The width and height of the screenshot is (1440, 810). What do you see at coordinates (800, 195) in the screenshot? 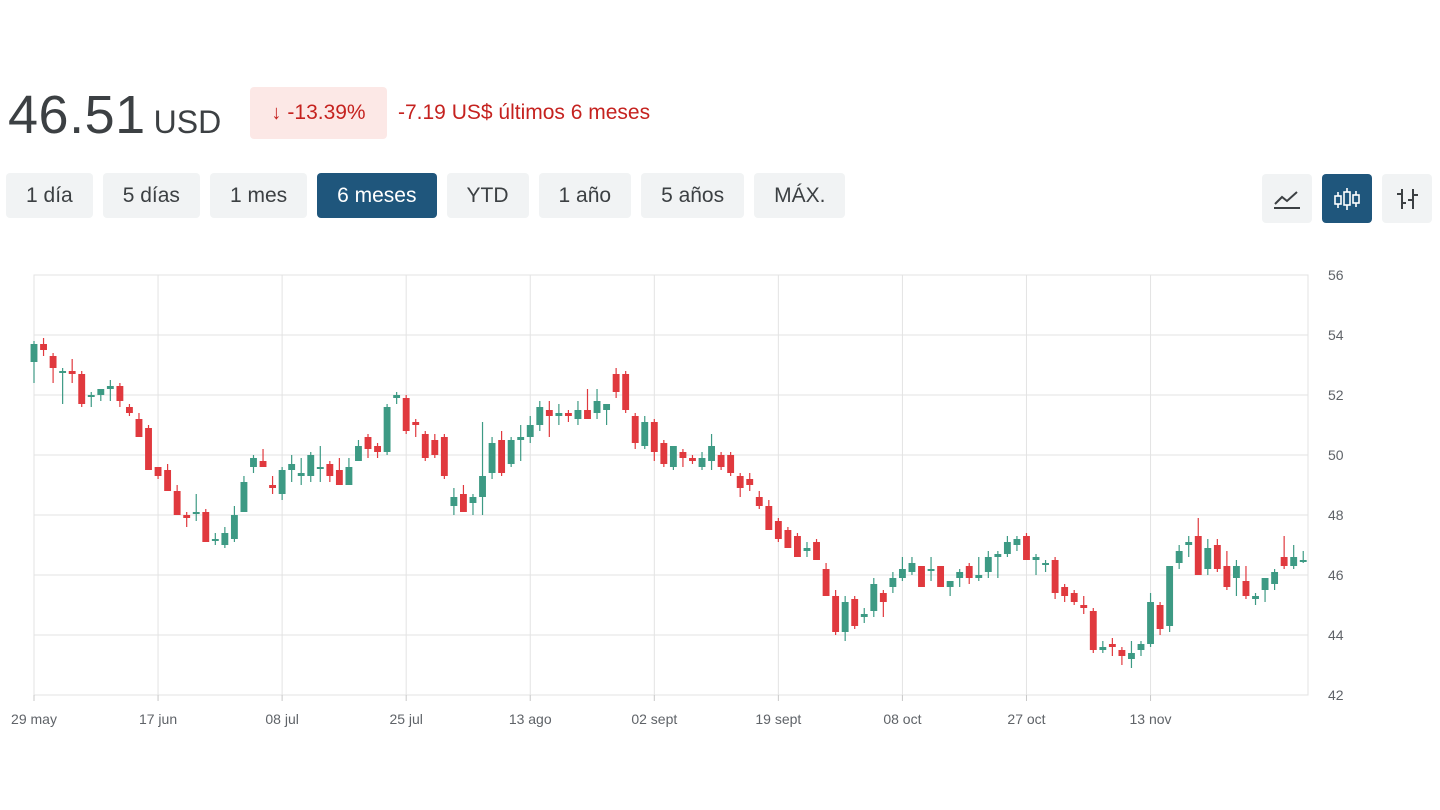
I see `range-button-max: MÁX.` at bounding box center [800, 195].